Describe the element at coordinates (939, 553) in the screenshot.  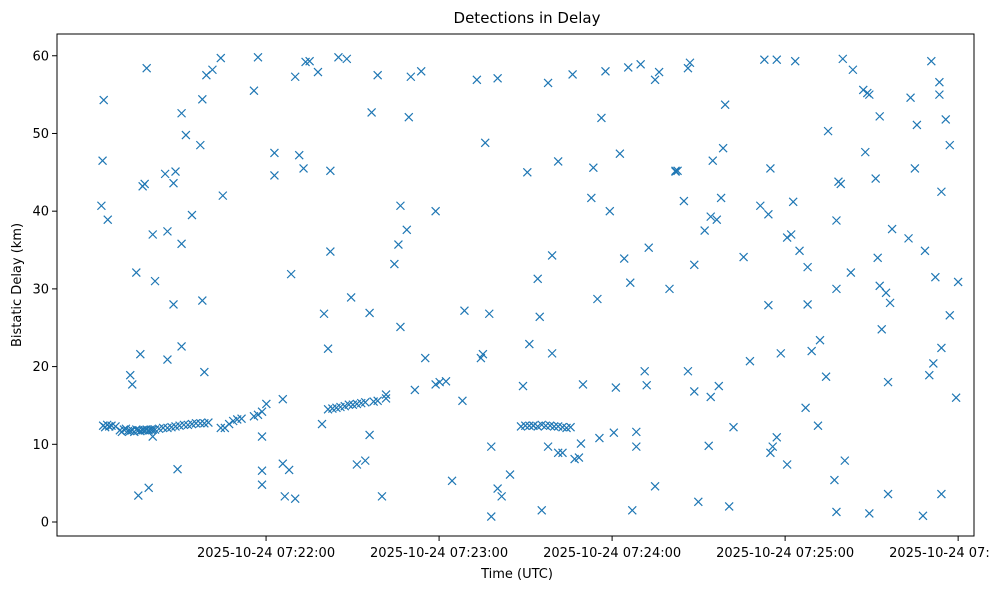
I see `x-tick-label: 2025-10-24 07:26:00` at that location.